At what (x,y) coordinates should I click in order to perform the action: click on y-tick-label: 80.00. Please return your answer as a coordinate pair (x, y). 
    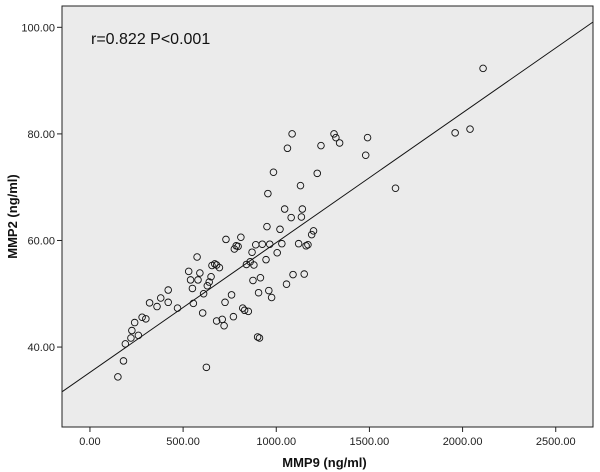
    Looking at the image, I should click on (41, 135).